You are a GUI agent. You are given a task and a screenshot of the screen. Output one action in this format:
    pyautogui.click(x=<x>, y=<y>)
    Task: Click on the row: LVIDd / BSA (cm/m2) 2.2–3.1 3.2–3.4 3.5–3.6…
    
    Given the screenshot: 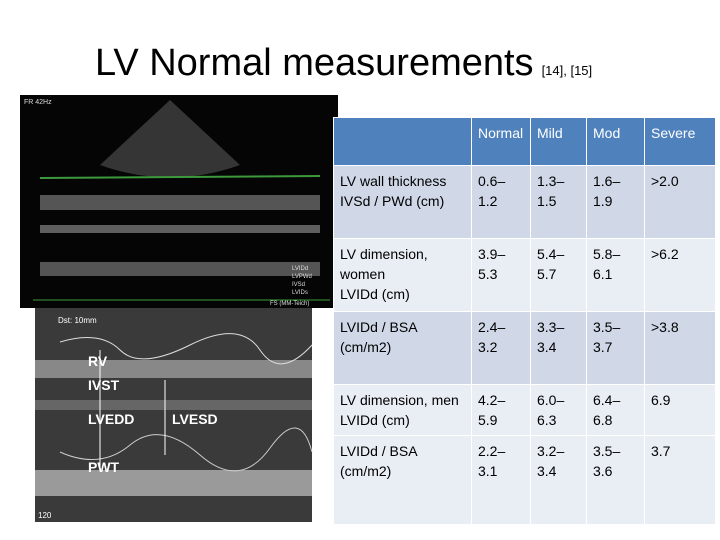 What is the action you would take?
    pyautogui.click(x=524, y=480)
    